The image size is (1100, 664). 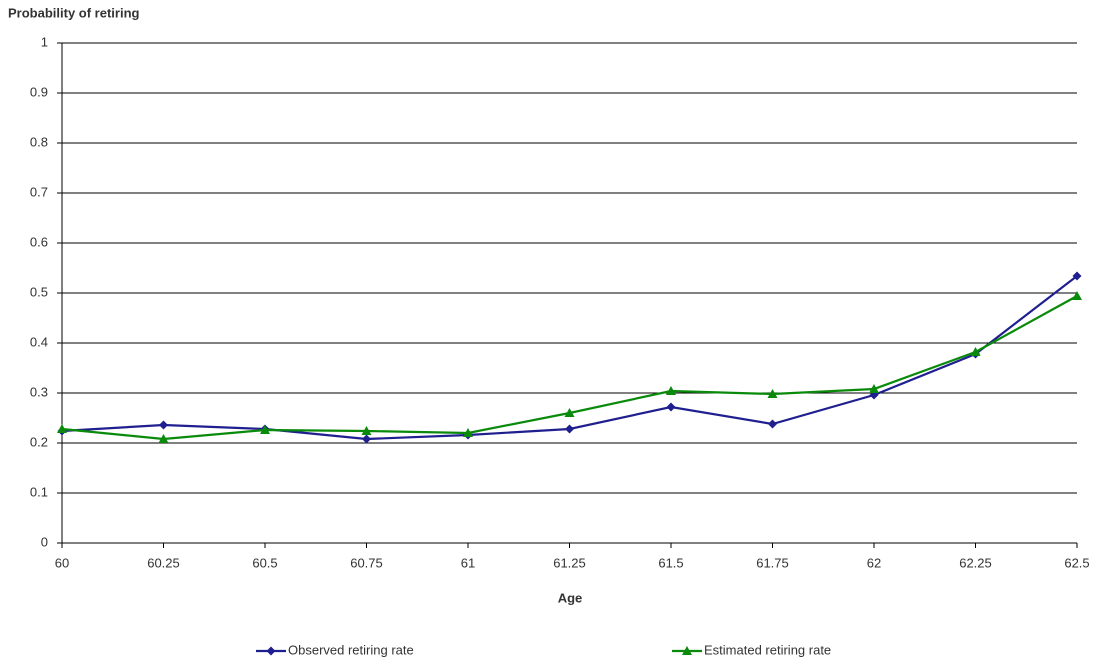 I want to click on legend-label: Observed retiring rate, so click(x=351, y=649).